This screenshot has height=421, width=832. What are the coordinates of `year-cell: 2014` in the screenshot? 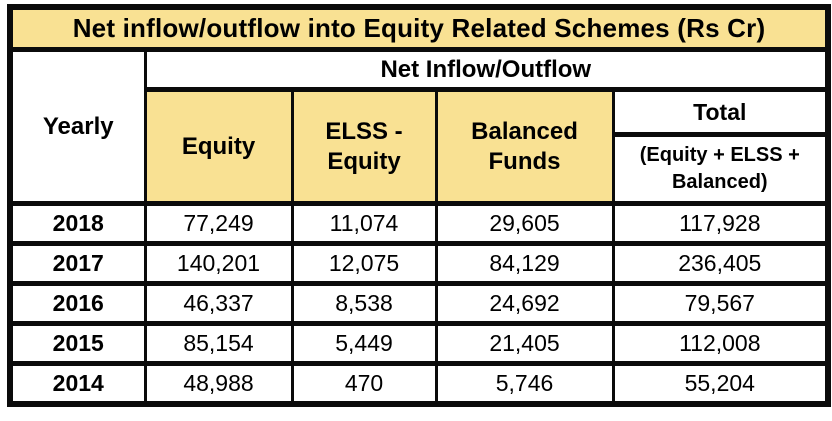 It's located at (77, 384).